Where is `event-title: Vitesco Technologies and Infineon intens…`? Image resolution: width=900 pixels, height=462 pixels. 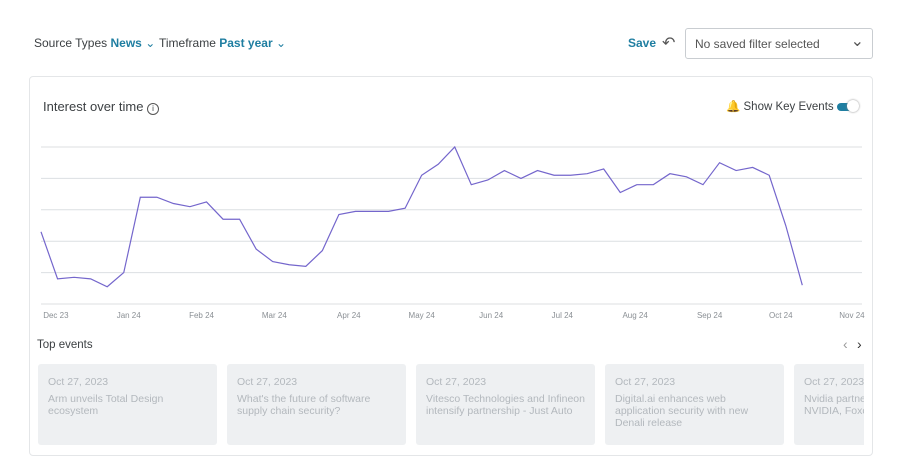 event-title: Vitesco Technologies and Infineon intens… is located at coordinates (505, 405).